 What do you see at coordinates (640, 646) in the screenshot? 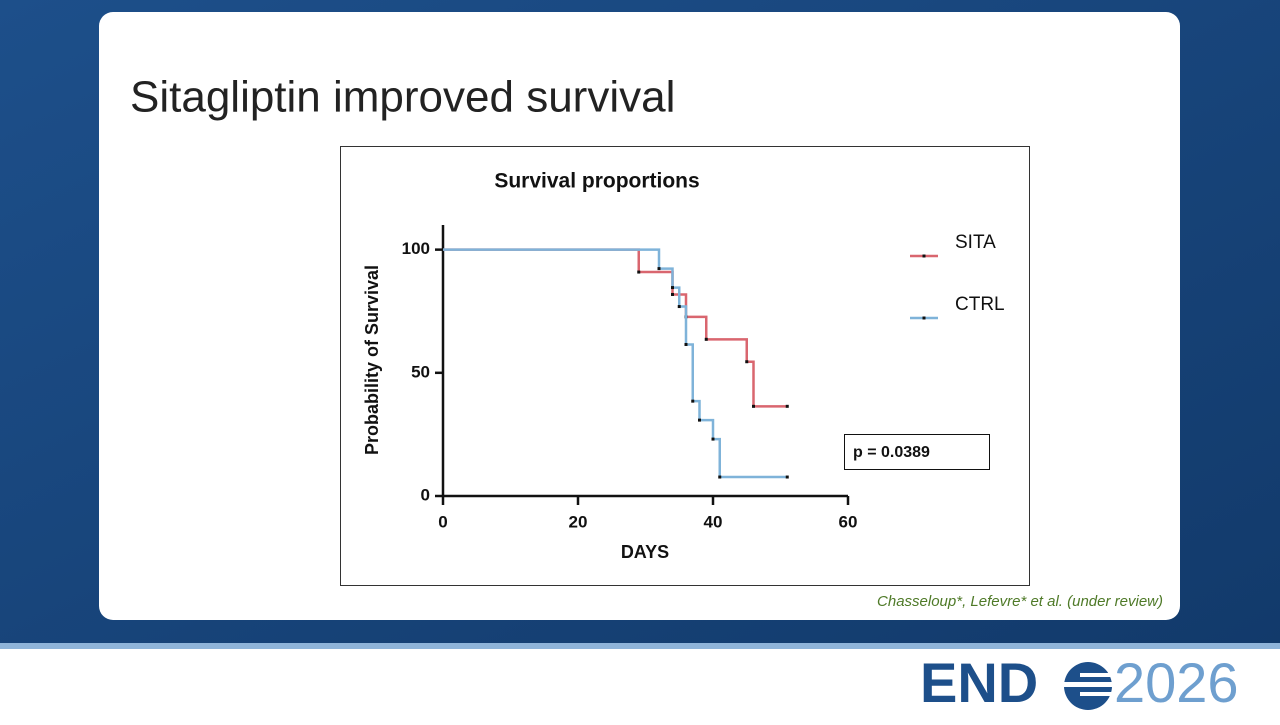
I see `footer-line` at bounding box center [640, 646].